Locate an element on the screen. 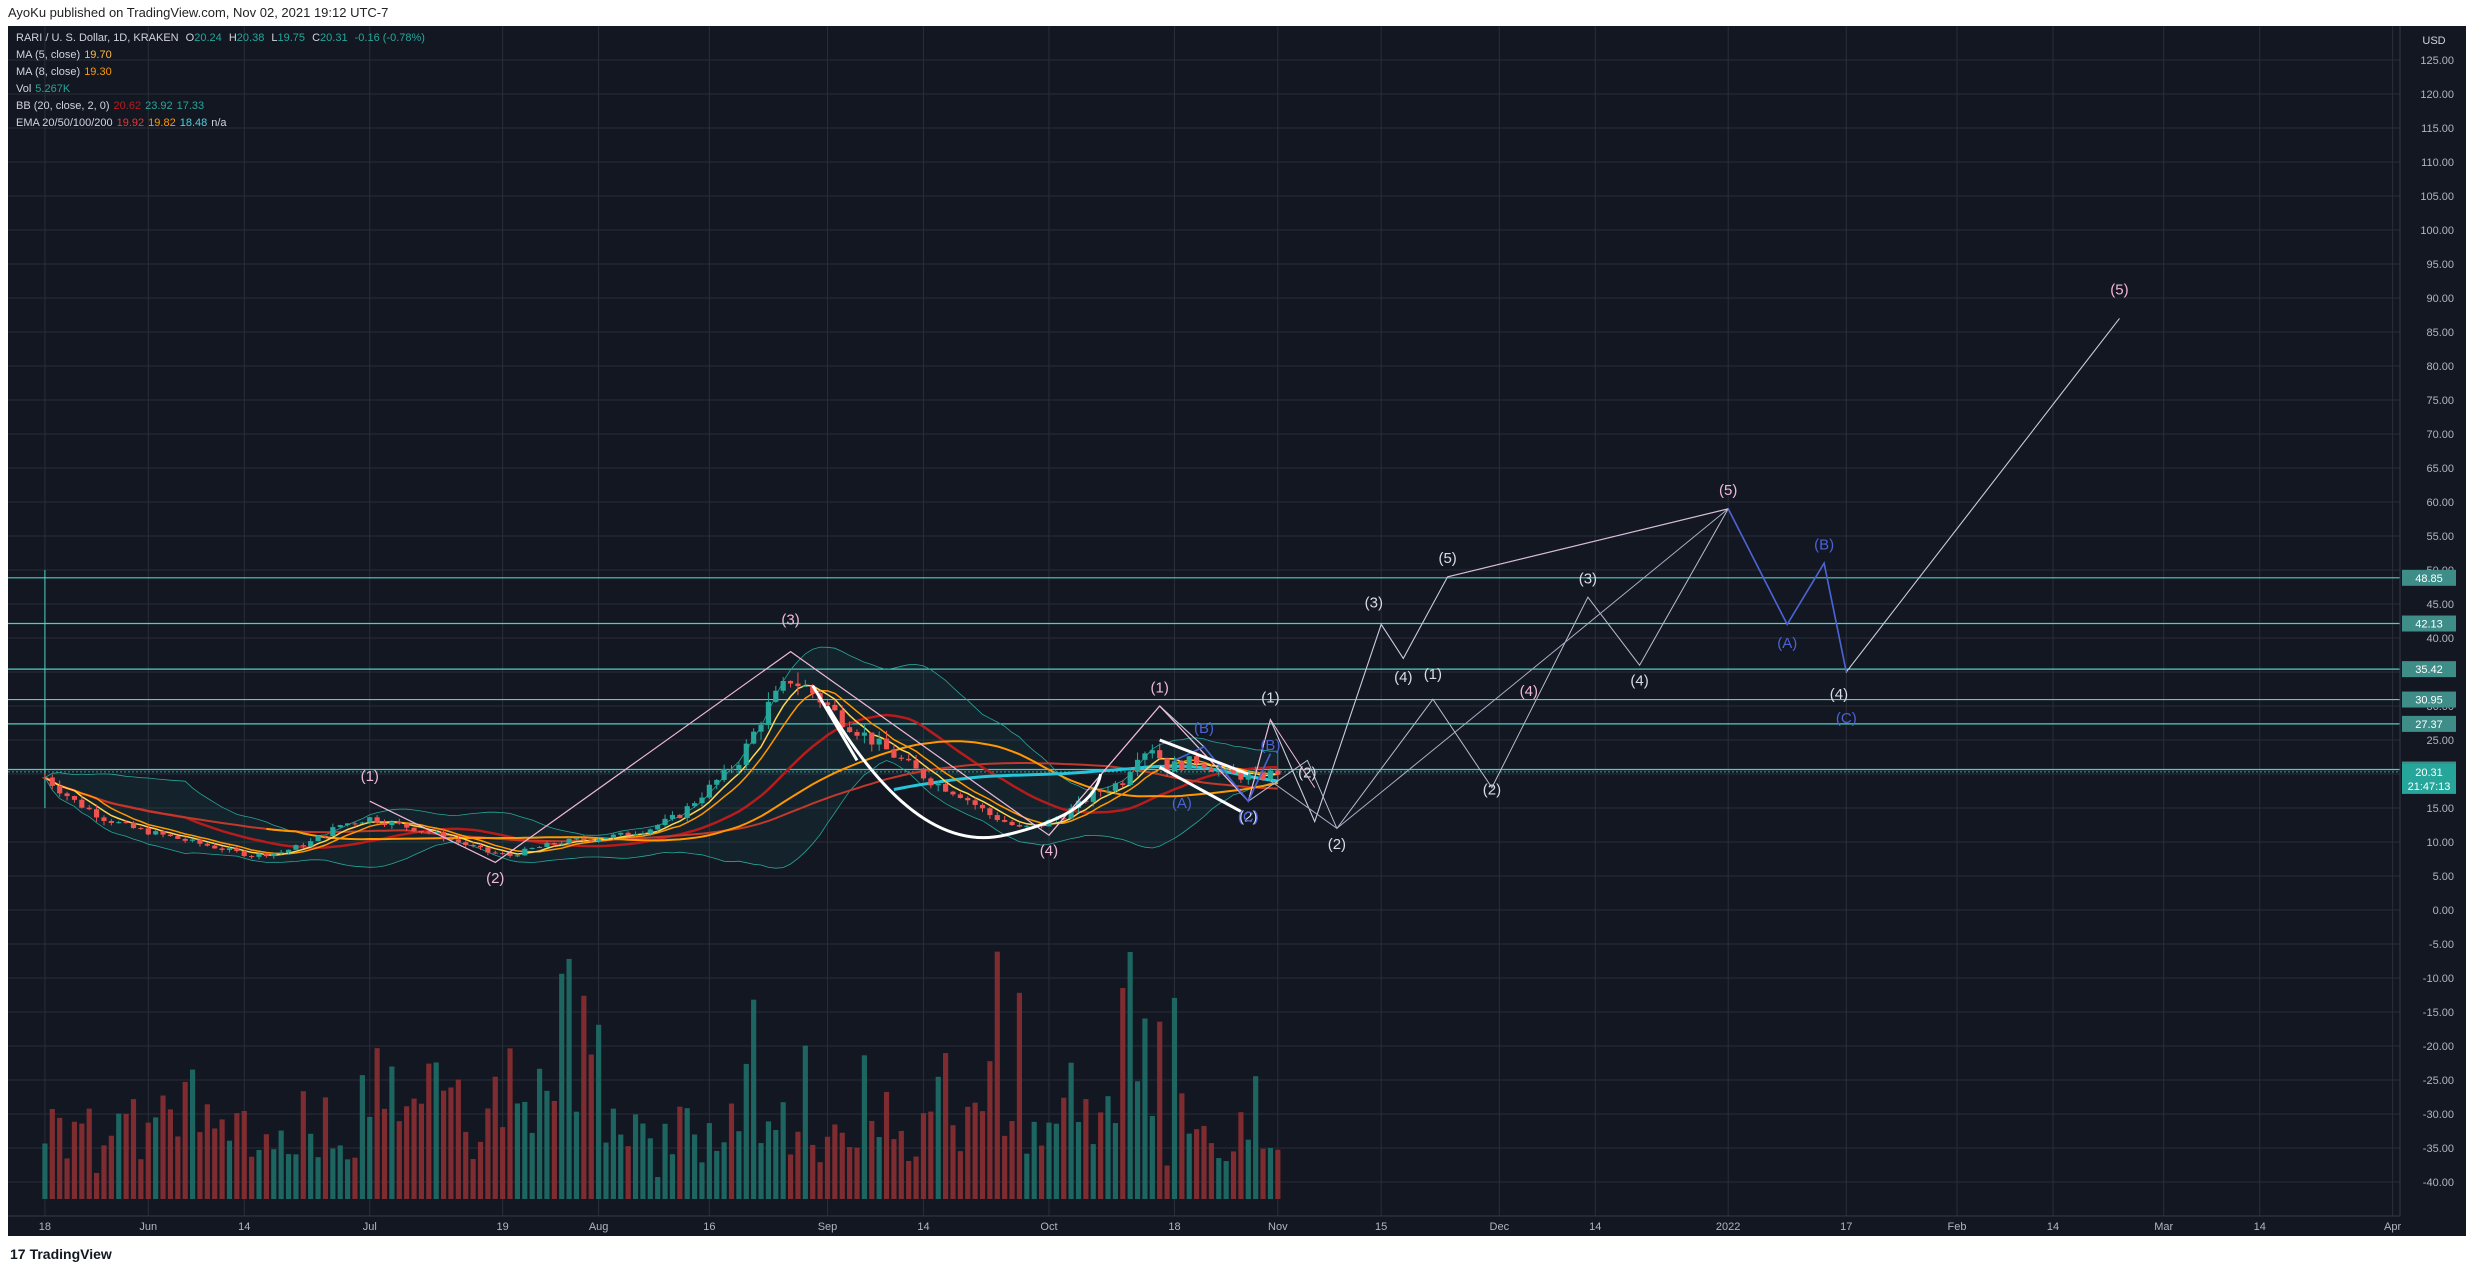 The image size is (2474, 1274). ma8-label: MA (8, close) is located at coordinates (48, 72).